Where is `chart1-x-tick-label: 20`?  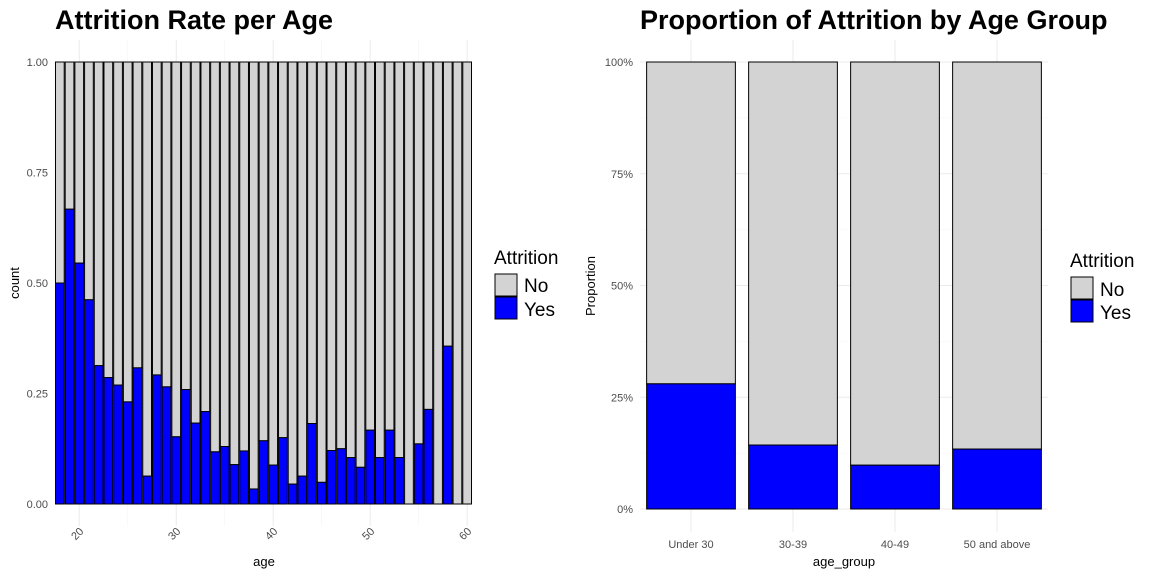 chart1-x-tick-label: 20 is located at coordinates (77, 534).